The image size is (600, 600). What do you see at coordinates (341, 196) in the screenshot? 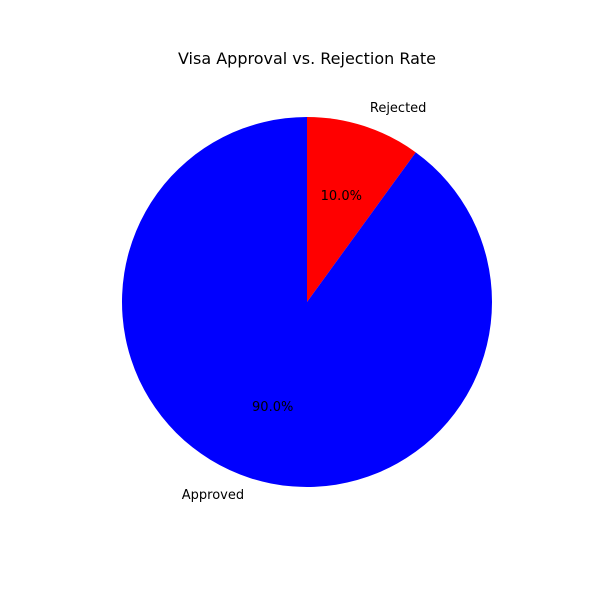
I see `pct-label-rejected: 10.0%` at bounding box center [341, 196].